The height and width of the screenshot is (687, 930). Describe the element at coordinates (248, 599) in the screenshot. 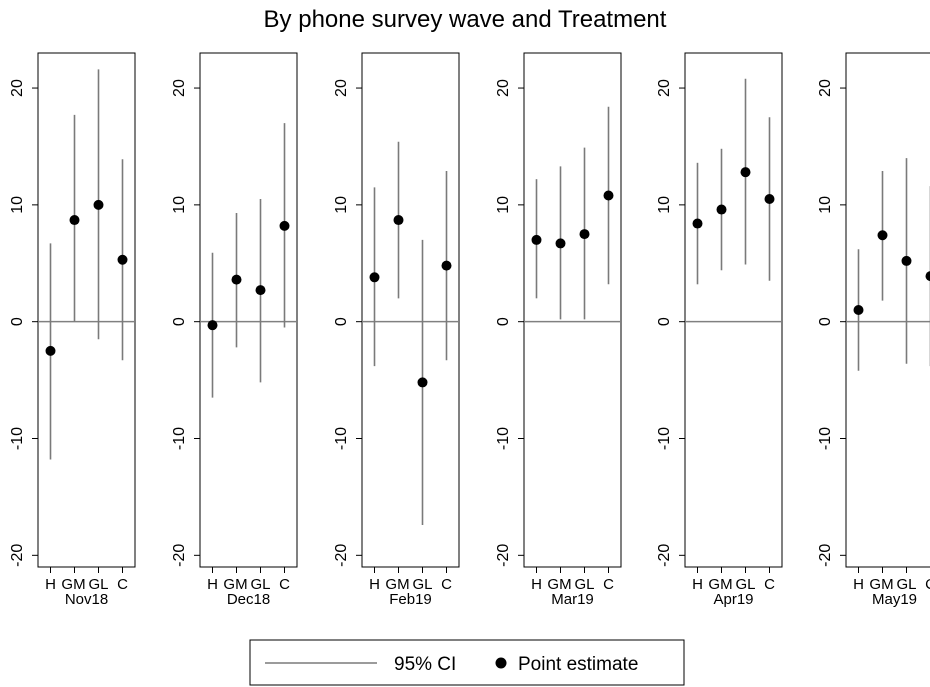

I see `wave-label: Dec18` at that location.